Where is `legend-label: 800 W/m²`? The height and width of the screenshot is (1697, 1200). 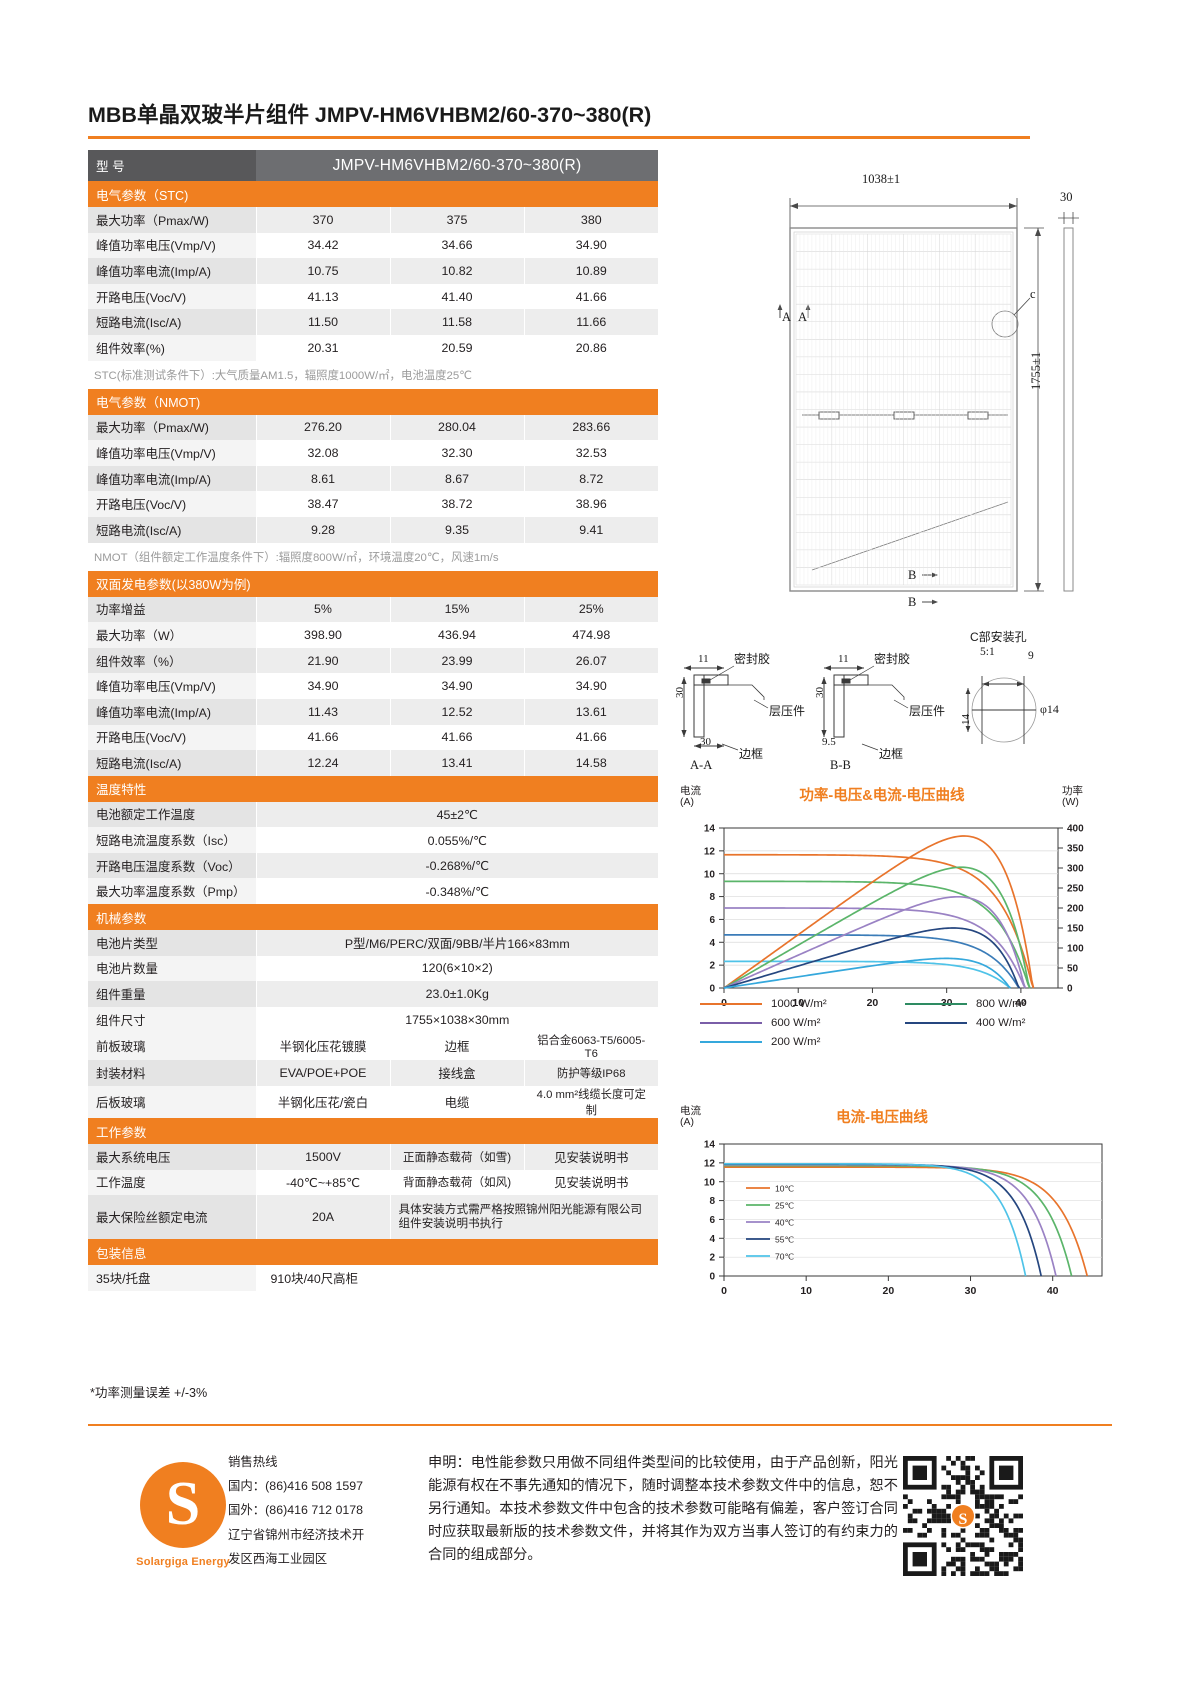 legend-label: 800 W/m² is located at coordinates (1001, 1004).